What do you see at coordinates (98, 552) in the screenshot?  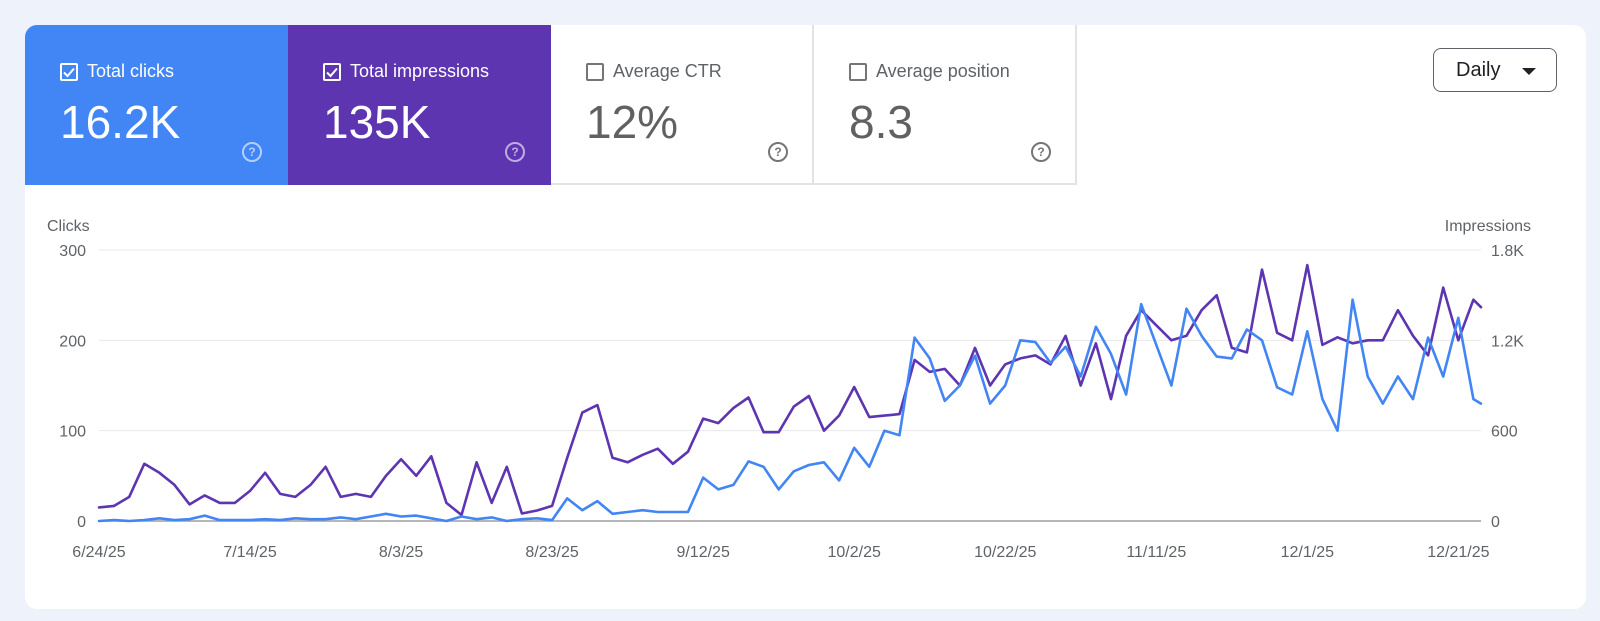 I see `x-tick-label: 6/24/25` at bounding box center [98, 552].